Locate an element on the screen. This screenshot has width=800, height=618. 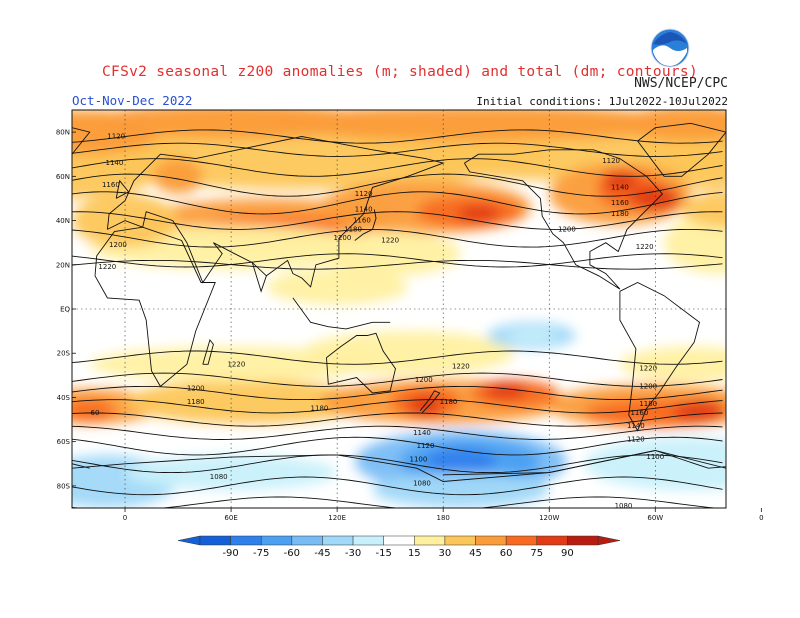
coastline-north-america is located at coordinates (564, 219).